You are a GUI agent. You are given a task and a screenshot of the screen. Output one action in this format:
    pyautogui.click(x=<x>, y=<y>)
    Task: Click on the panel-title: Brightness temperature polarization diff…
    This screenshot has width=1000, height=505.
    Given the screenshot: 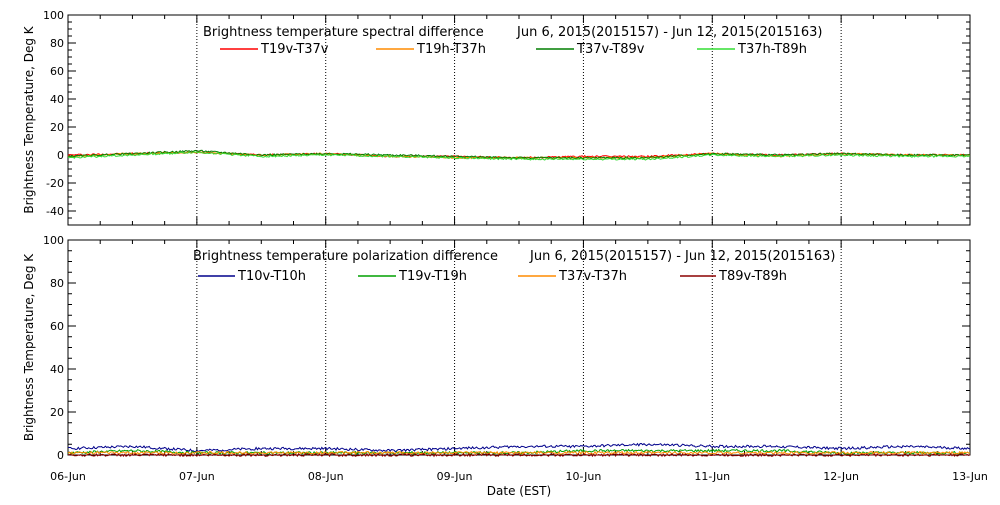 What is the action you would take?
    pyautogui.click(x=345, y=256)
    